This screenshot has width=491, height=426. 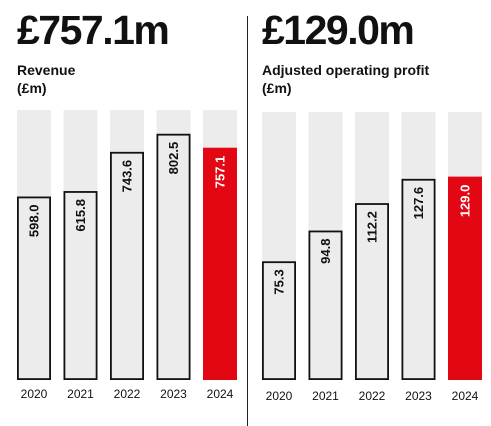 What do you see at coordinates (346, 70) in the screenshot?
I see `profit-title-line1: Adjusted operating profit` at bounding box center [346, 70].